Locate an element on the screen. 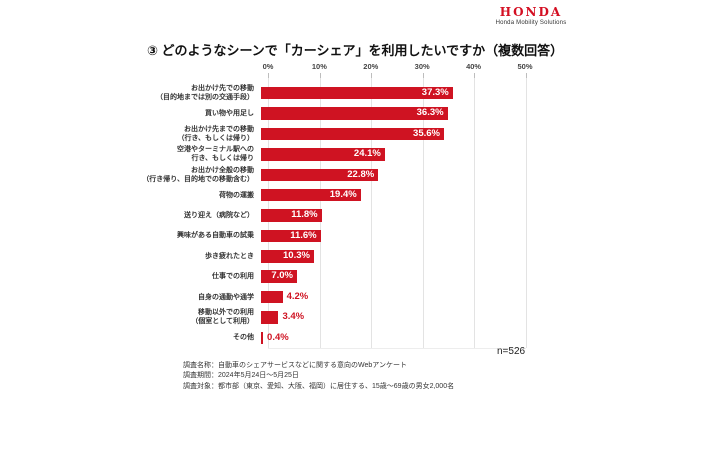 Image resolution: width=710 pixels, height=474 pixels. bar-track: 10.3% is located at coordinates (389, 256).